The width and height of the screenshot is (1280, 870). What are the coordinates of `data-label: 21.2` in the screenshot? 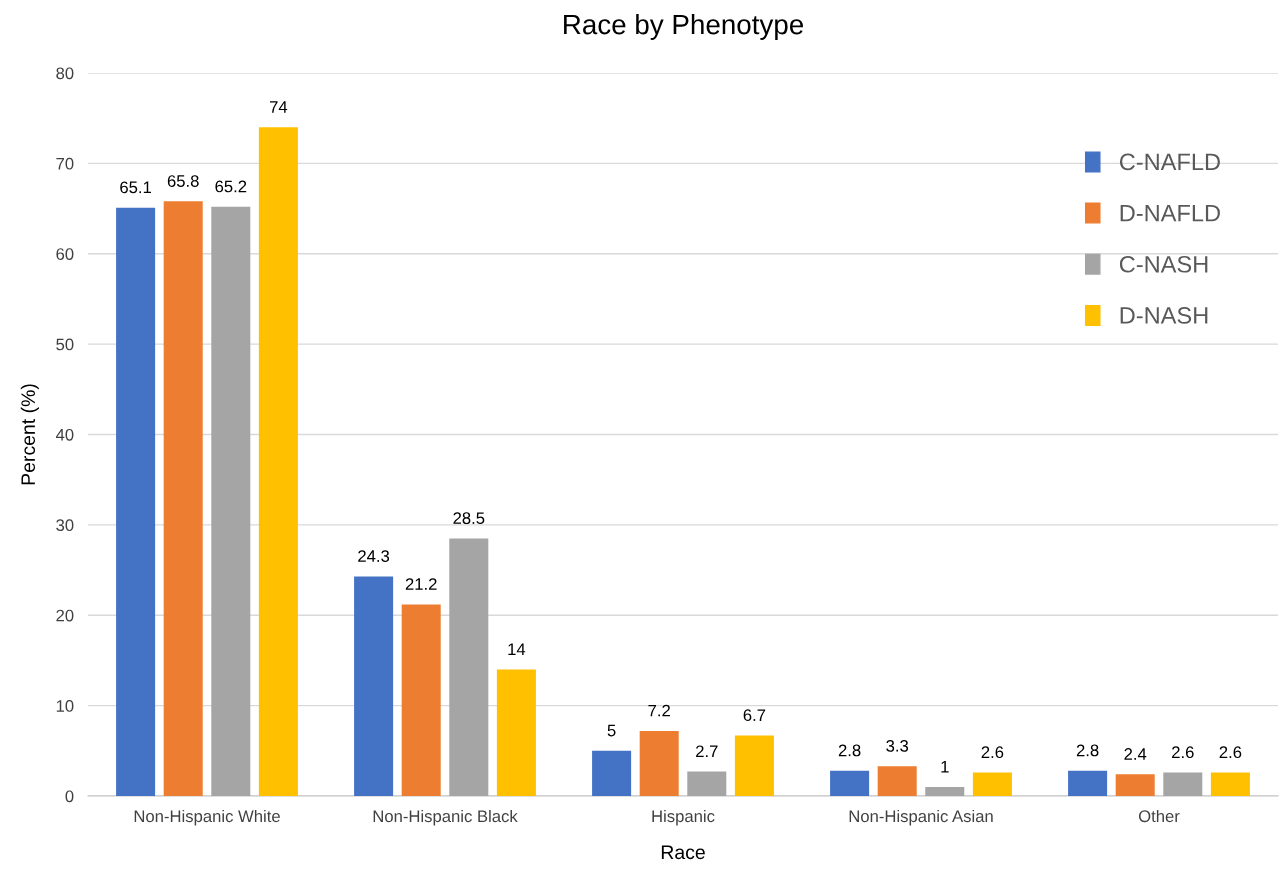 It's located at (421, 584).